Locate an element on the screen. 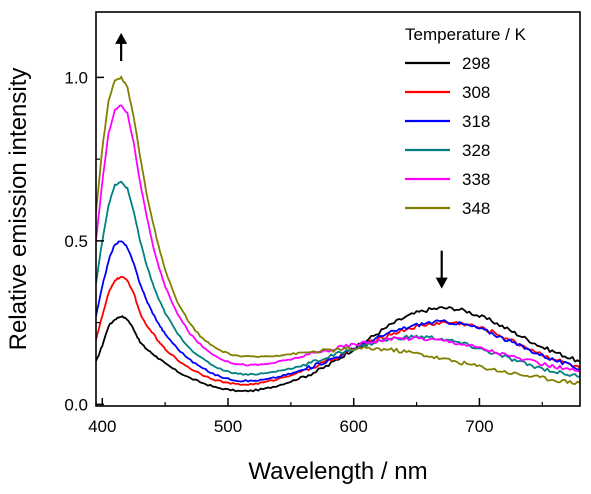  y-tick-label: 1.0 is located at coordinates (76, 77).